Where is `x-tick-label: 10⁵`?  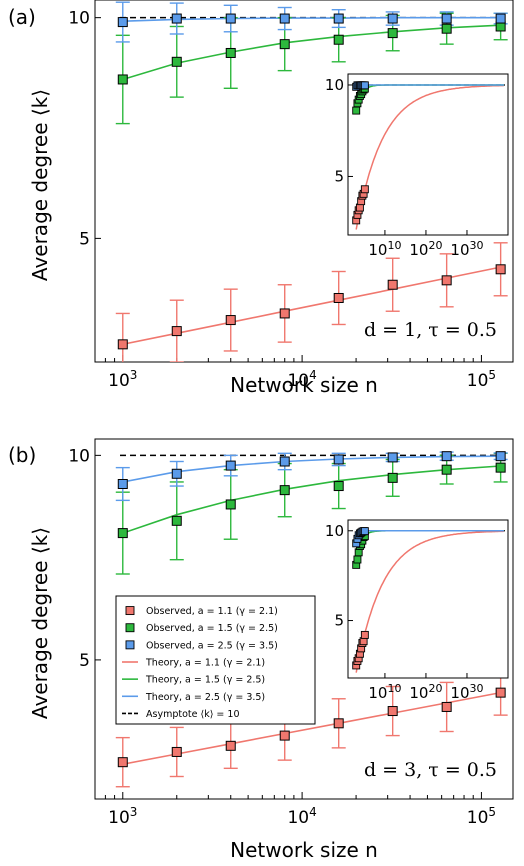 x-tick-label: 10⁵ is located at coordinates (481, 816).